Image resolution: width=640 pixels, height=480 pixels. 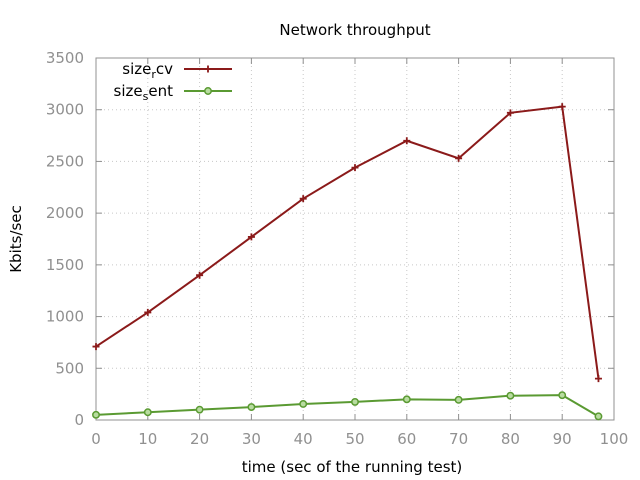 What do you see at coordinates (199, 439) in the screenshot?
I see `x-tick-label: 20` at bounding box center [199, 439].